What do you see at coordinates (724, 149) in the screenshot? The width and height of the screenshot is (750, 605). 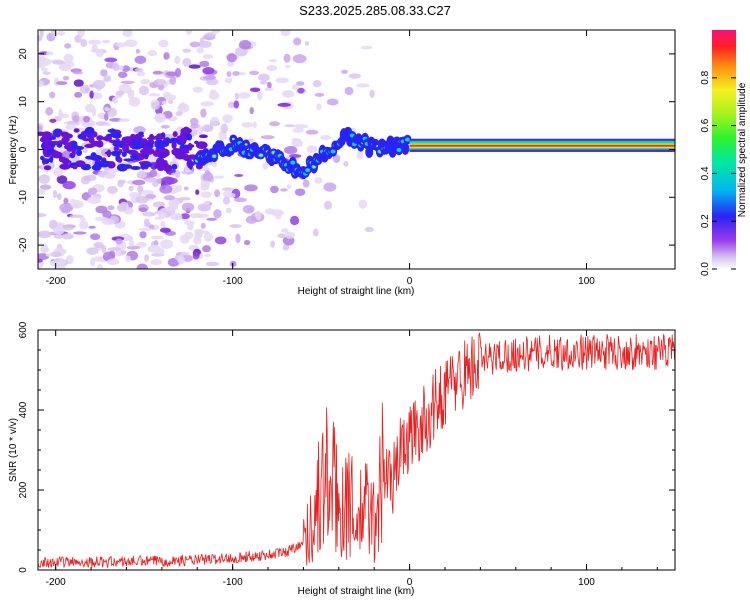 I see `colorbar-gradient` at bounding box center [724, 149].